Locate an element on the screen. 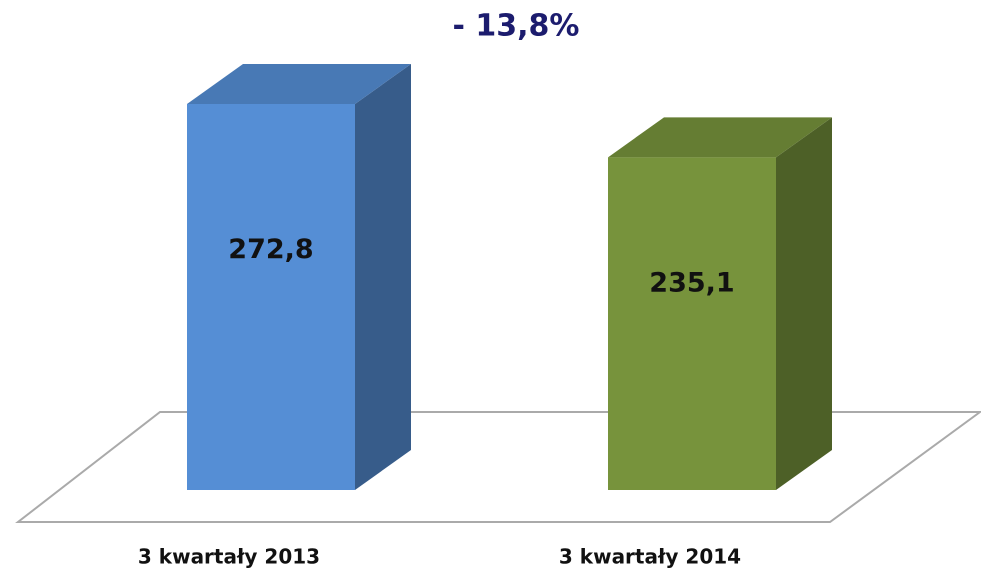  value-label: 272,8 is located at coordinates (270, 249).